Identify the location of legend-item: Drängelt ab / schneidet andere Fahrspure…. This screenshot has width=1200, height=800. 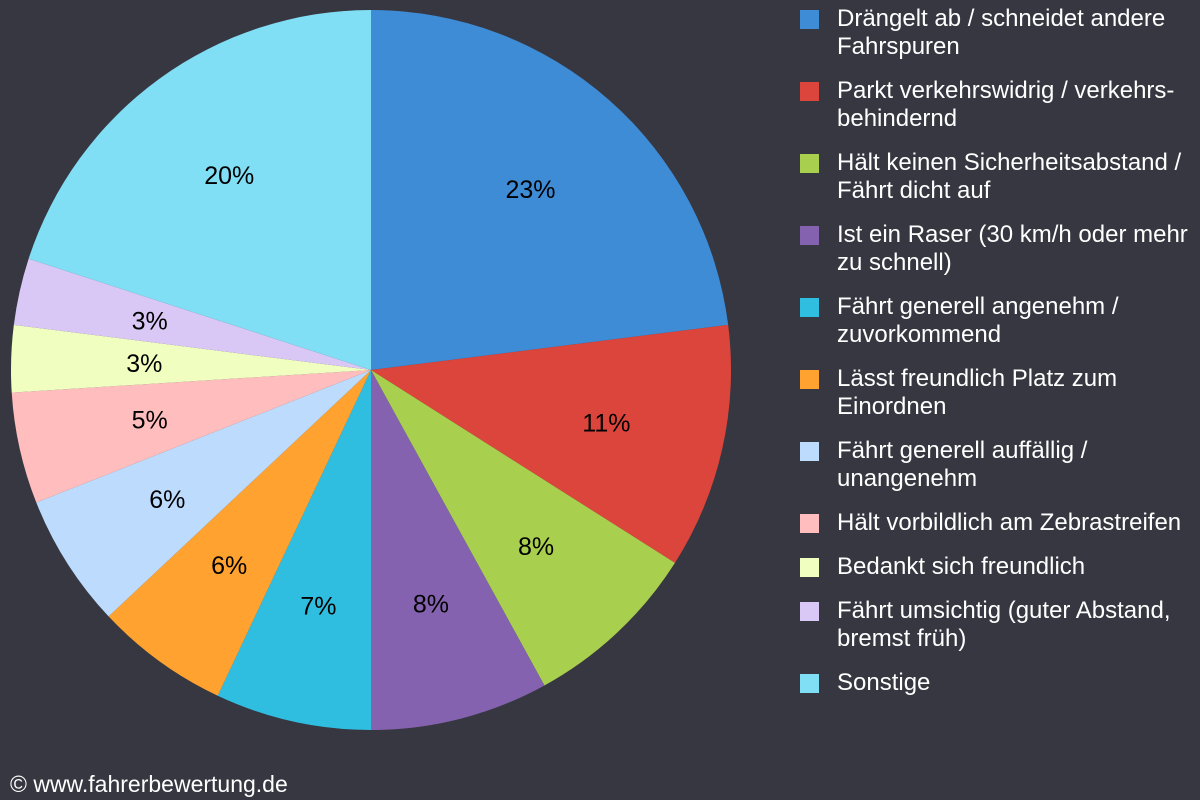
(995, 33).